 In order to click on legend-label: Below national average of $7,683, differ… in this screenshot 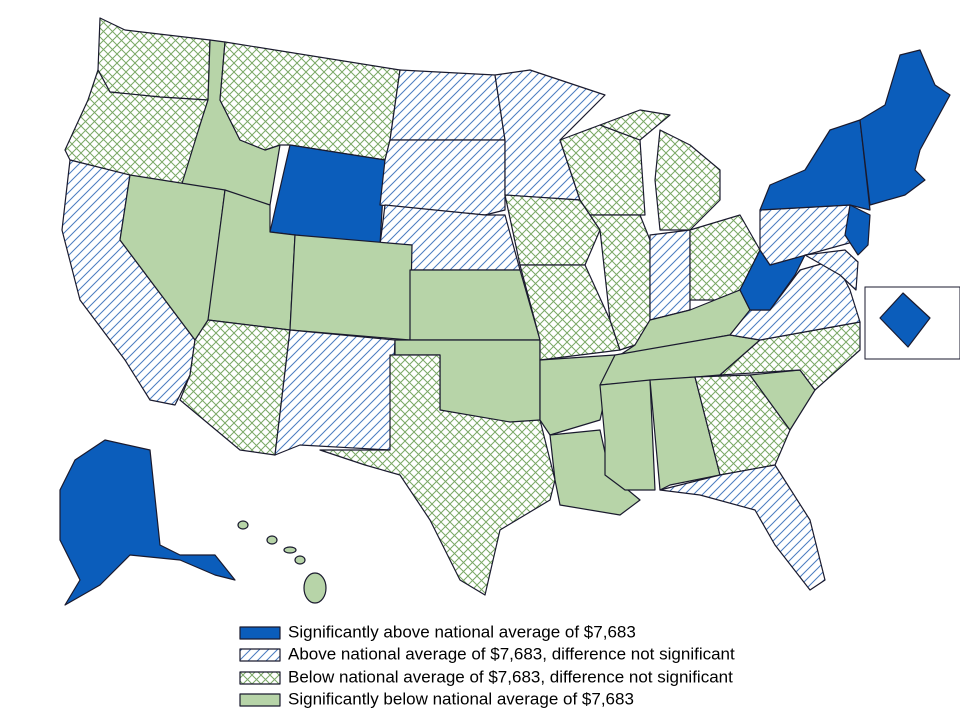, I will do `click(510, 676)`.